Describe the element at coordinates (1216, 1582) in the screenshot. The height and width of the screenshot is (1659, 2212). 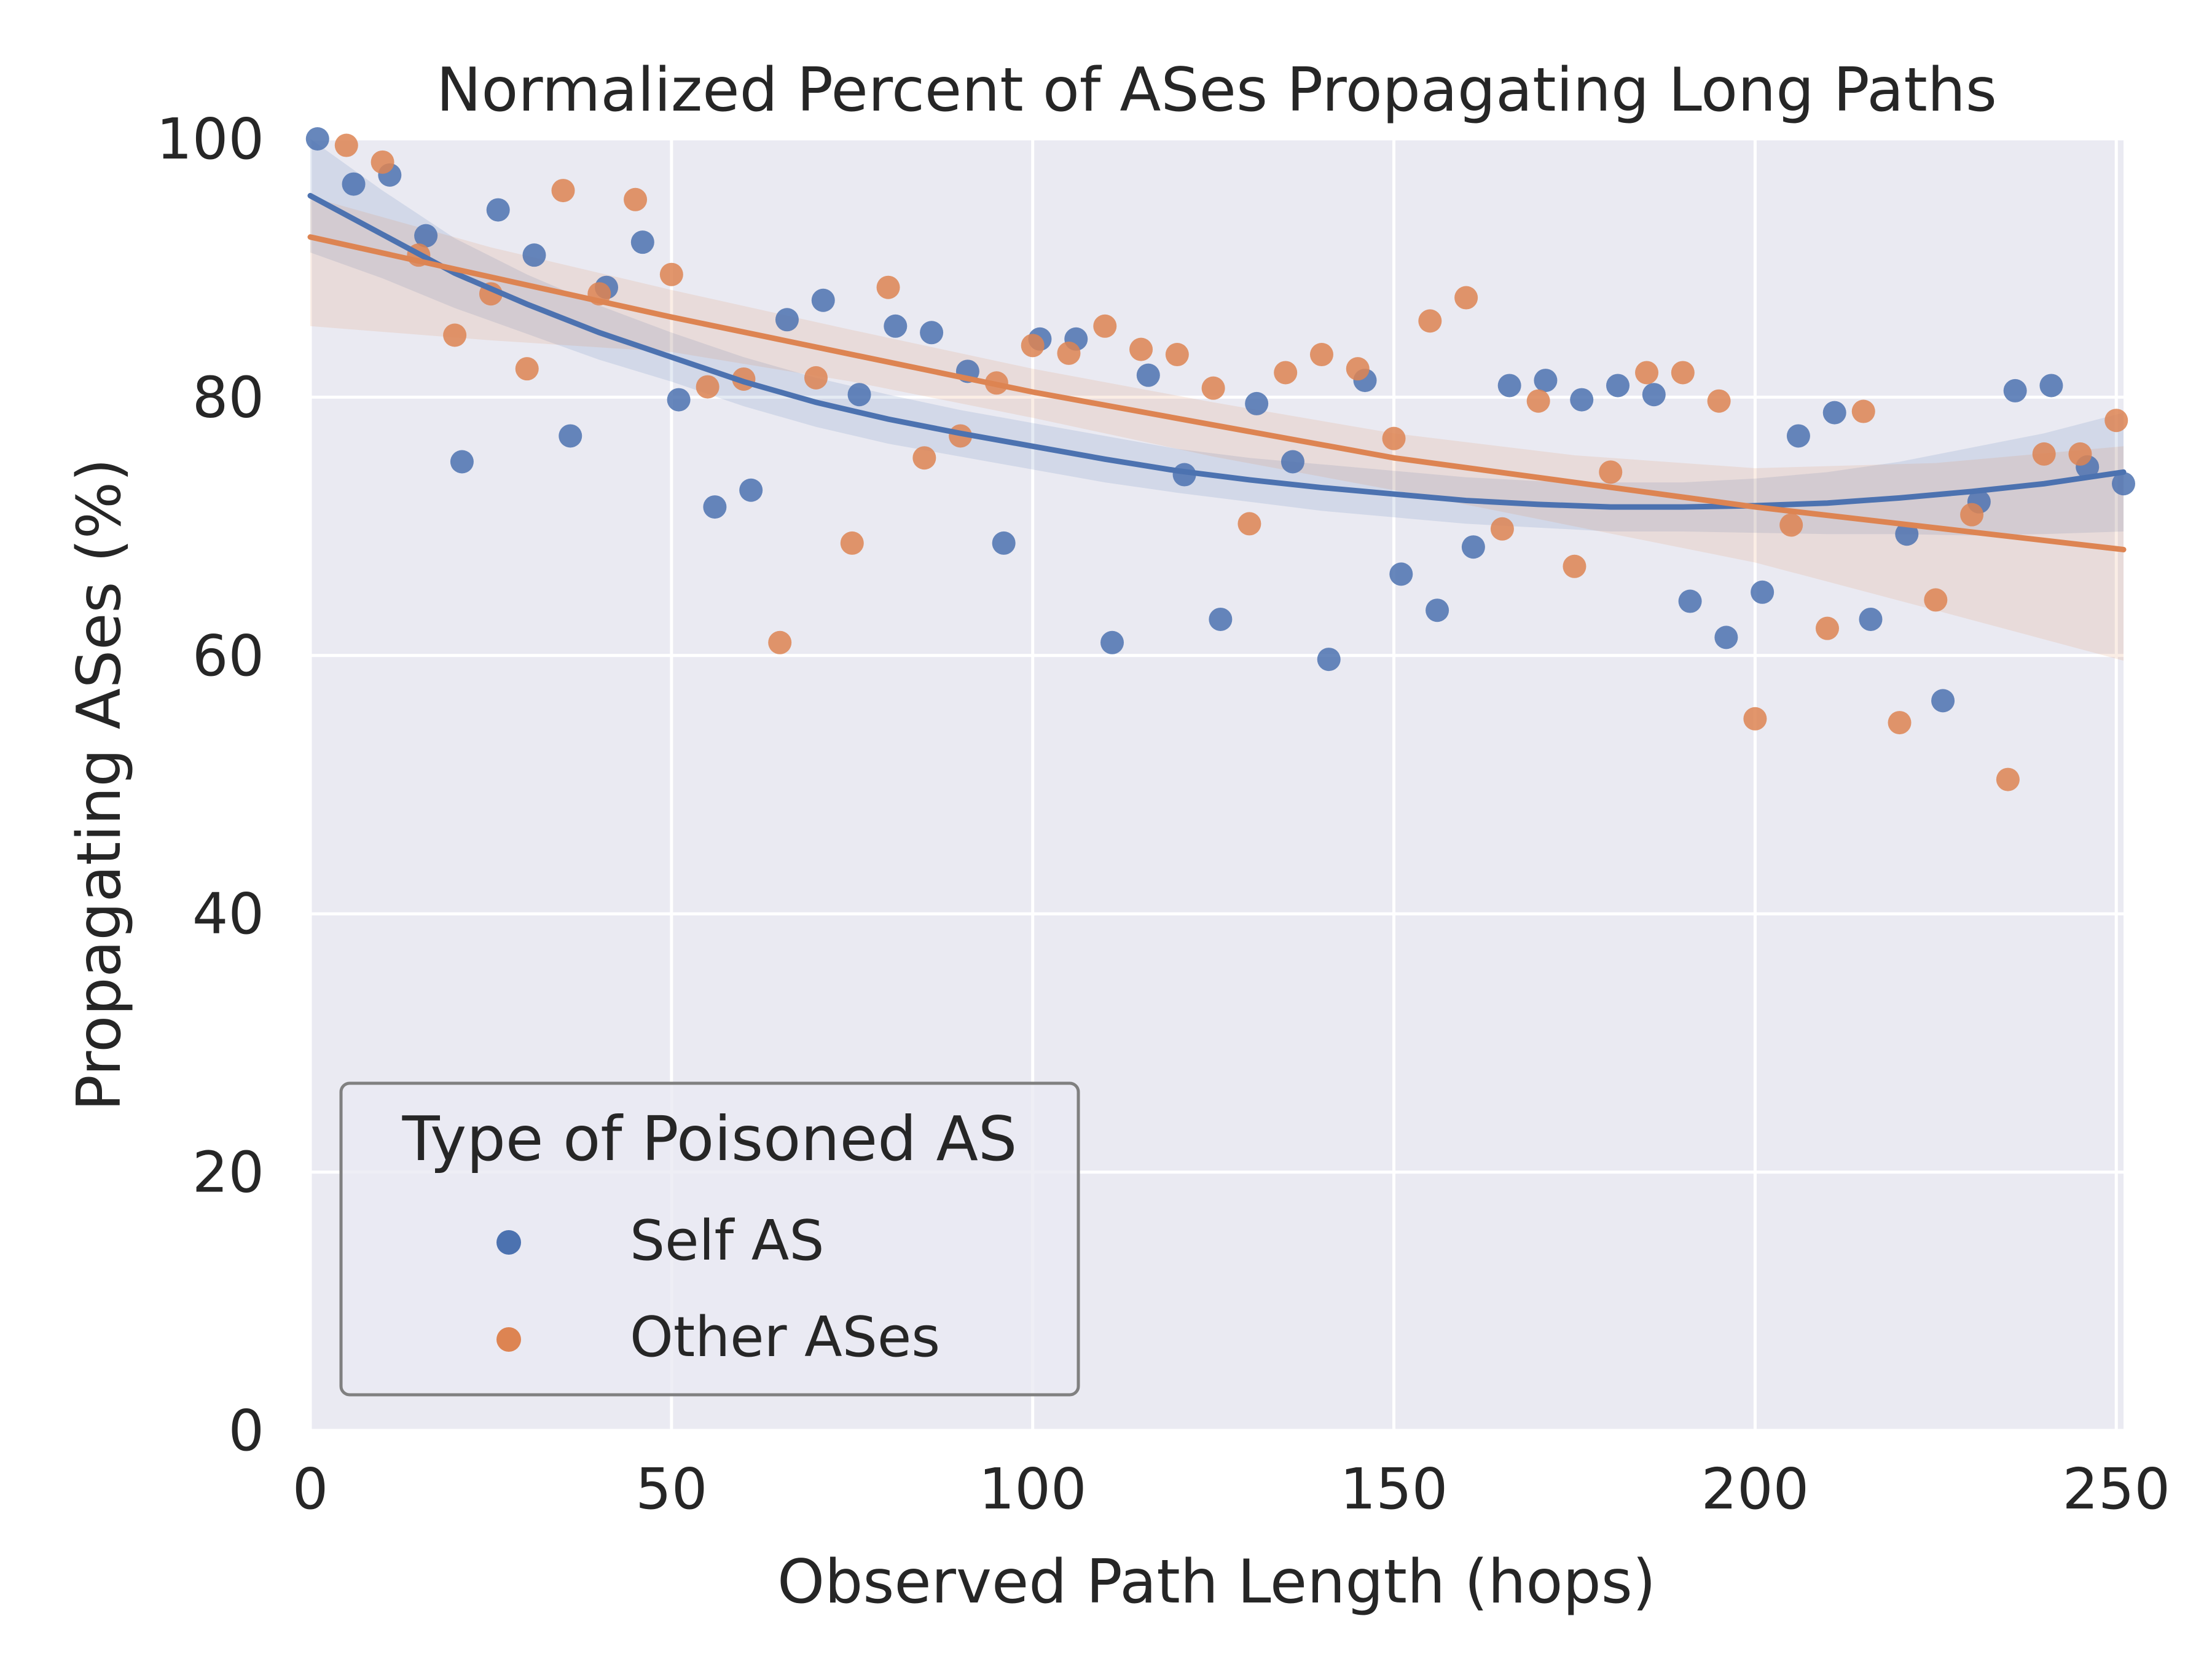
I see `x-axis-label: Observed Path Length (hops)` at that location.